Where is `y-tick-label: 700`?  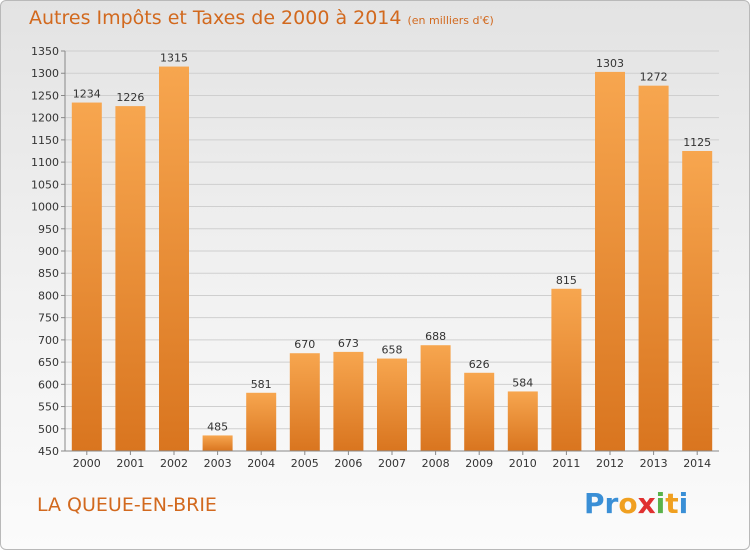
y-tick-label: 700 is located at coordinates (48, 340).